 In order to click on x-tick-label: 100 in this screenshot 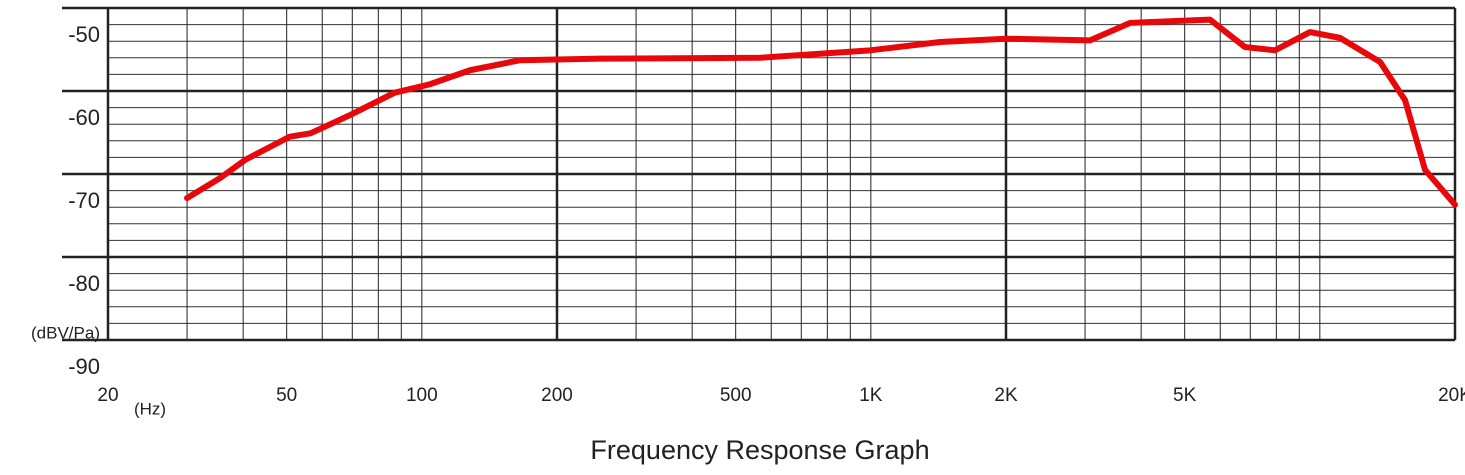, I will do `click(422, 395)`.